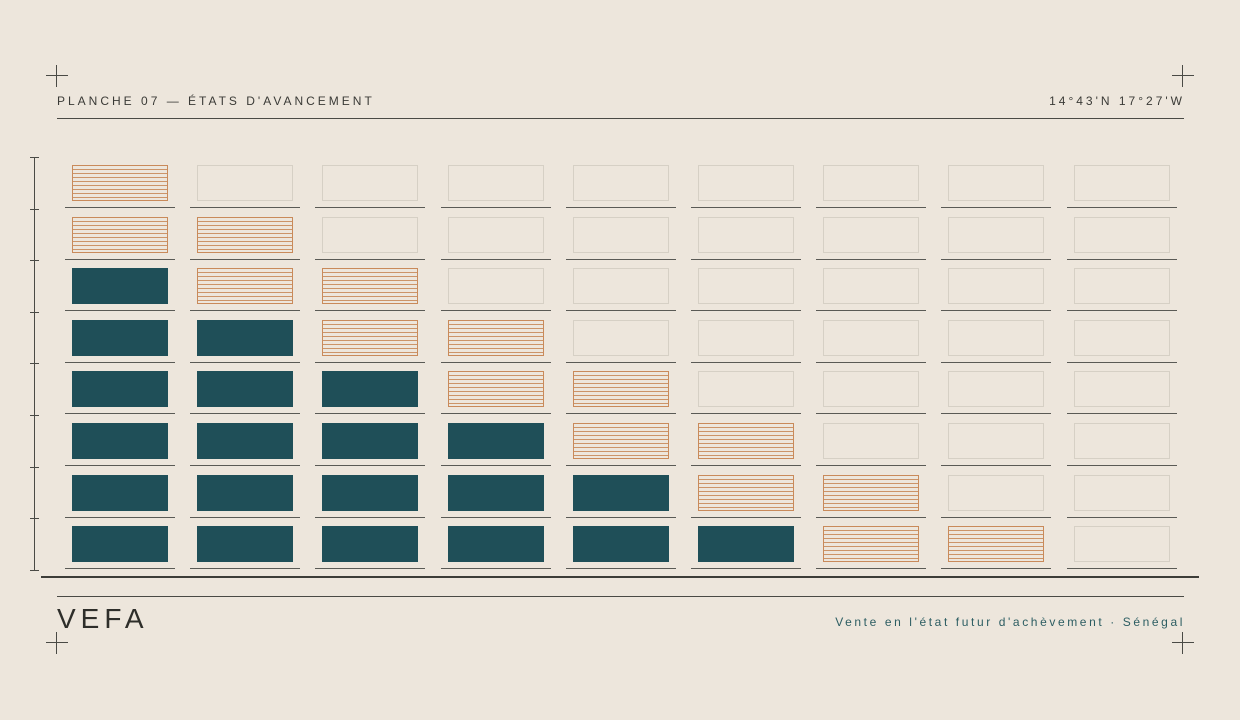 This screenshot has width=1240, height=720. I want to click on footer-divider, so click(620, 596).